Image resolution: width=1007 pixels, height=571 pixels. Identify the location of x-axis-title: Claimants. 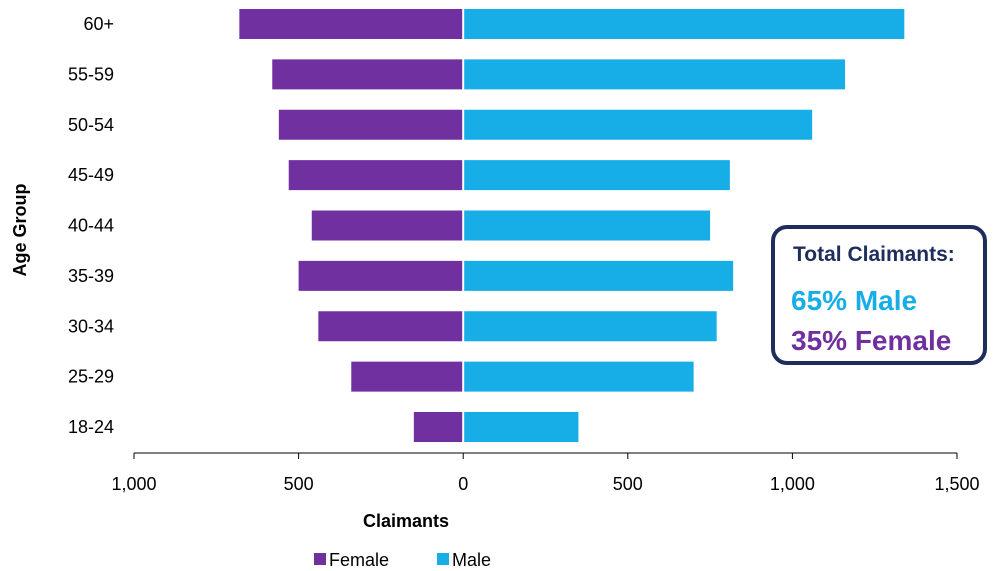
(406, 521).